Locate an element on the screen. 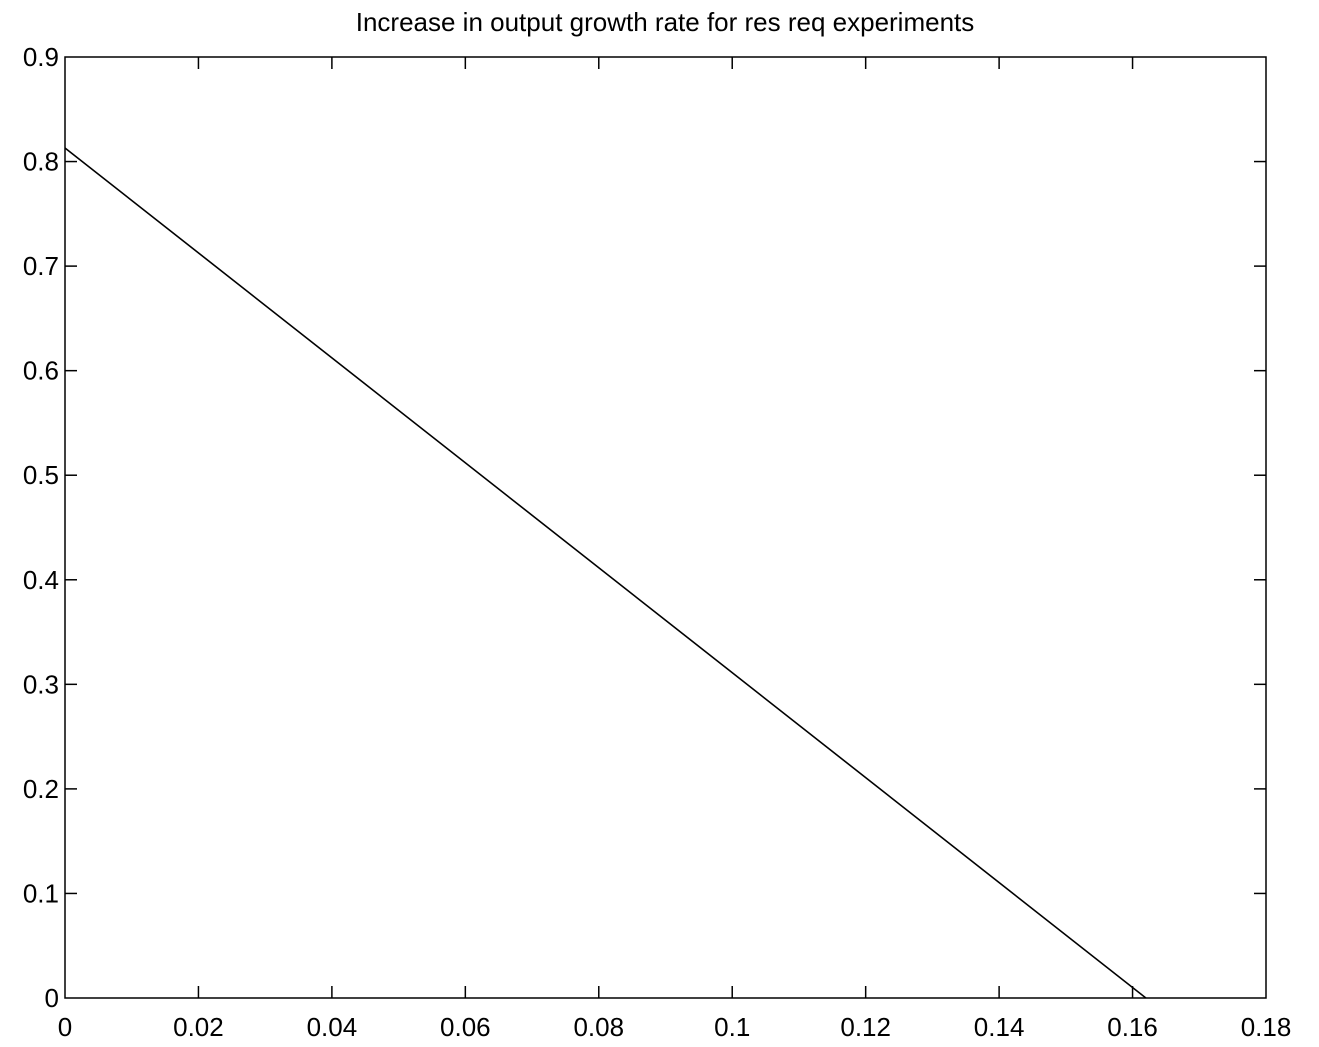 This screenshot has height=1047, width=1319. y-tick-label: 0.5 is located at coordinates (41, 475).